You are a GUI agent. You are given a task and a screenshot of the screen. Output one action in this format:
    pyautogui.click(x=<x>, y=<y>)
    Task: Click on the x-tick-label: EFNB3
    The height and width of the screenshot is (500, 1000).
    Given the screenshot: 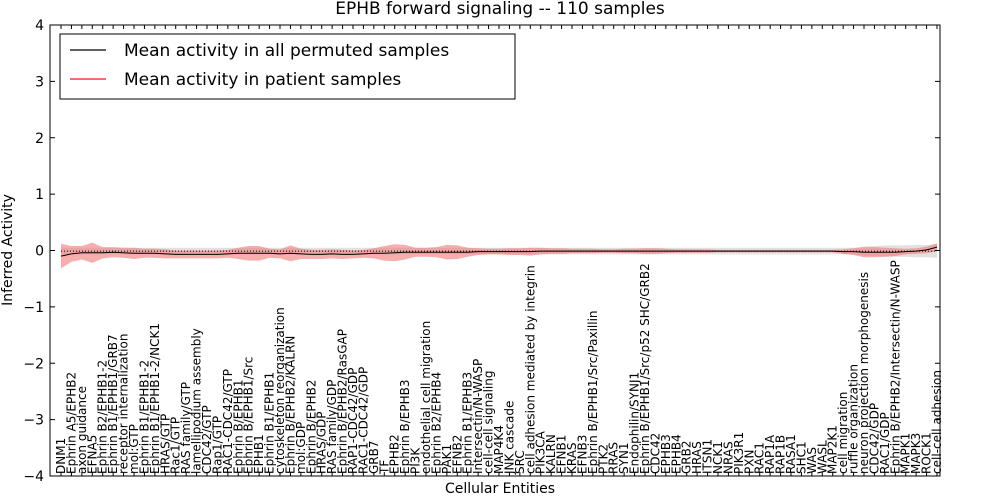 What is the action you would take?
    pyautogui.click(x=582, y=454)
    